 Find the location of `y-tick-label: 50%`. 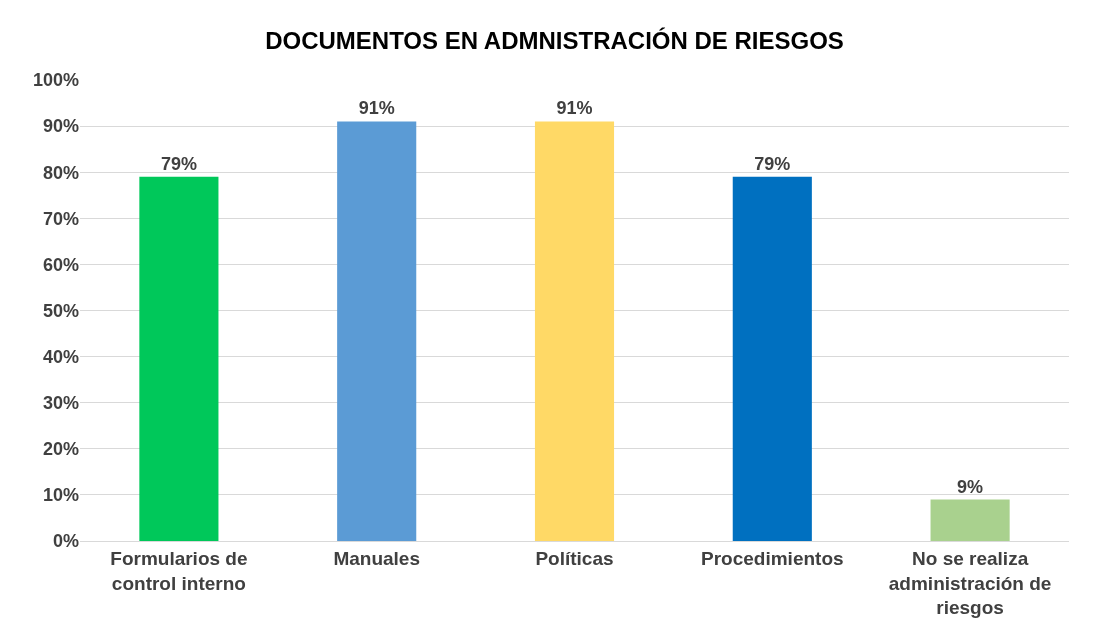

y-tick-label: 50% is located at coordinates (60, 310).